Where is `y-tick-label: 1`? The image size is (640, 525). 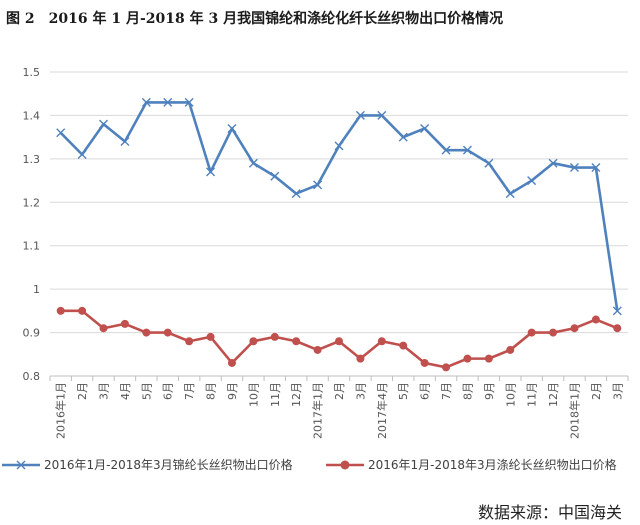
y-tick-label: 1 is located at coordinates (36, 289).